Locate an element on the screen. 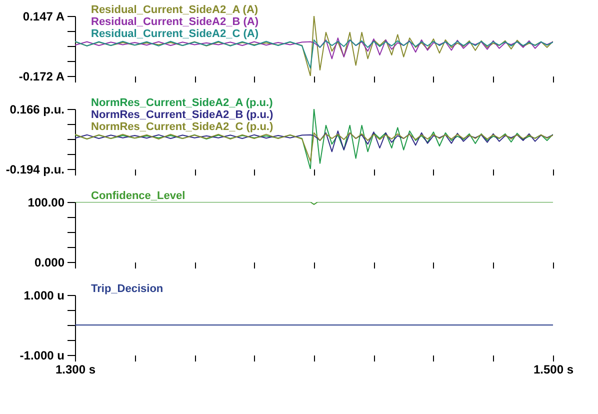 Image resolution: width=598 pixels, height=414 pixels. y-tick-label: -0.194 p.u. is located at coordinates (35, 169).